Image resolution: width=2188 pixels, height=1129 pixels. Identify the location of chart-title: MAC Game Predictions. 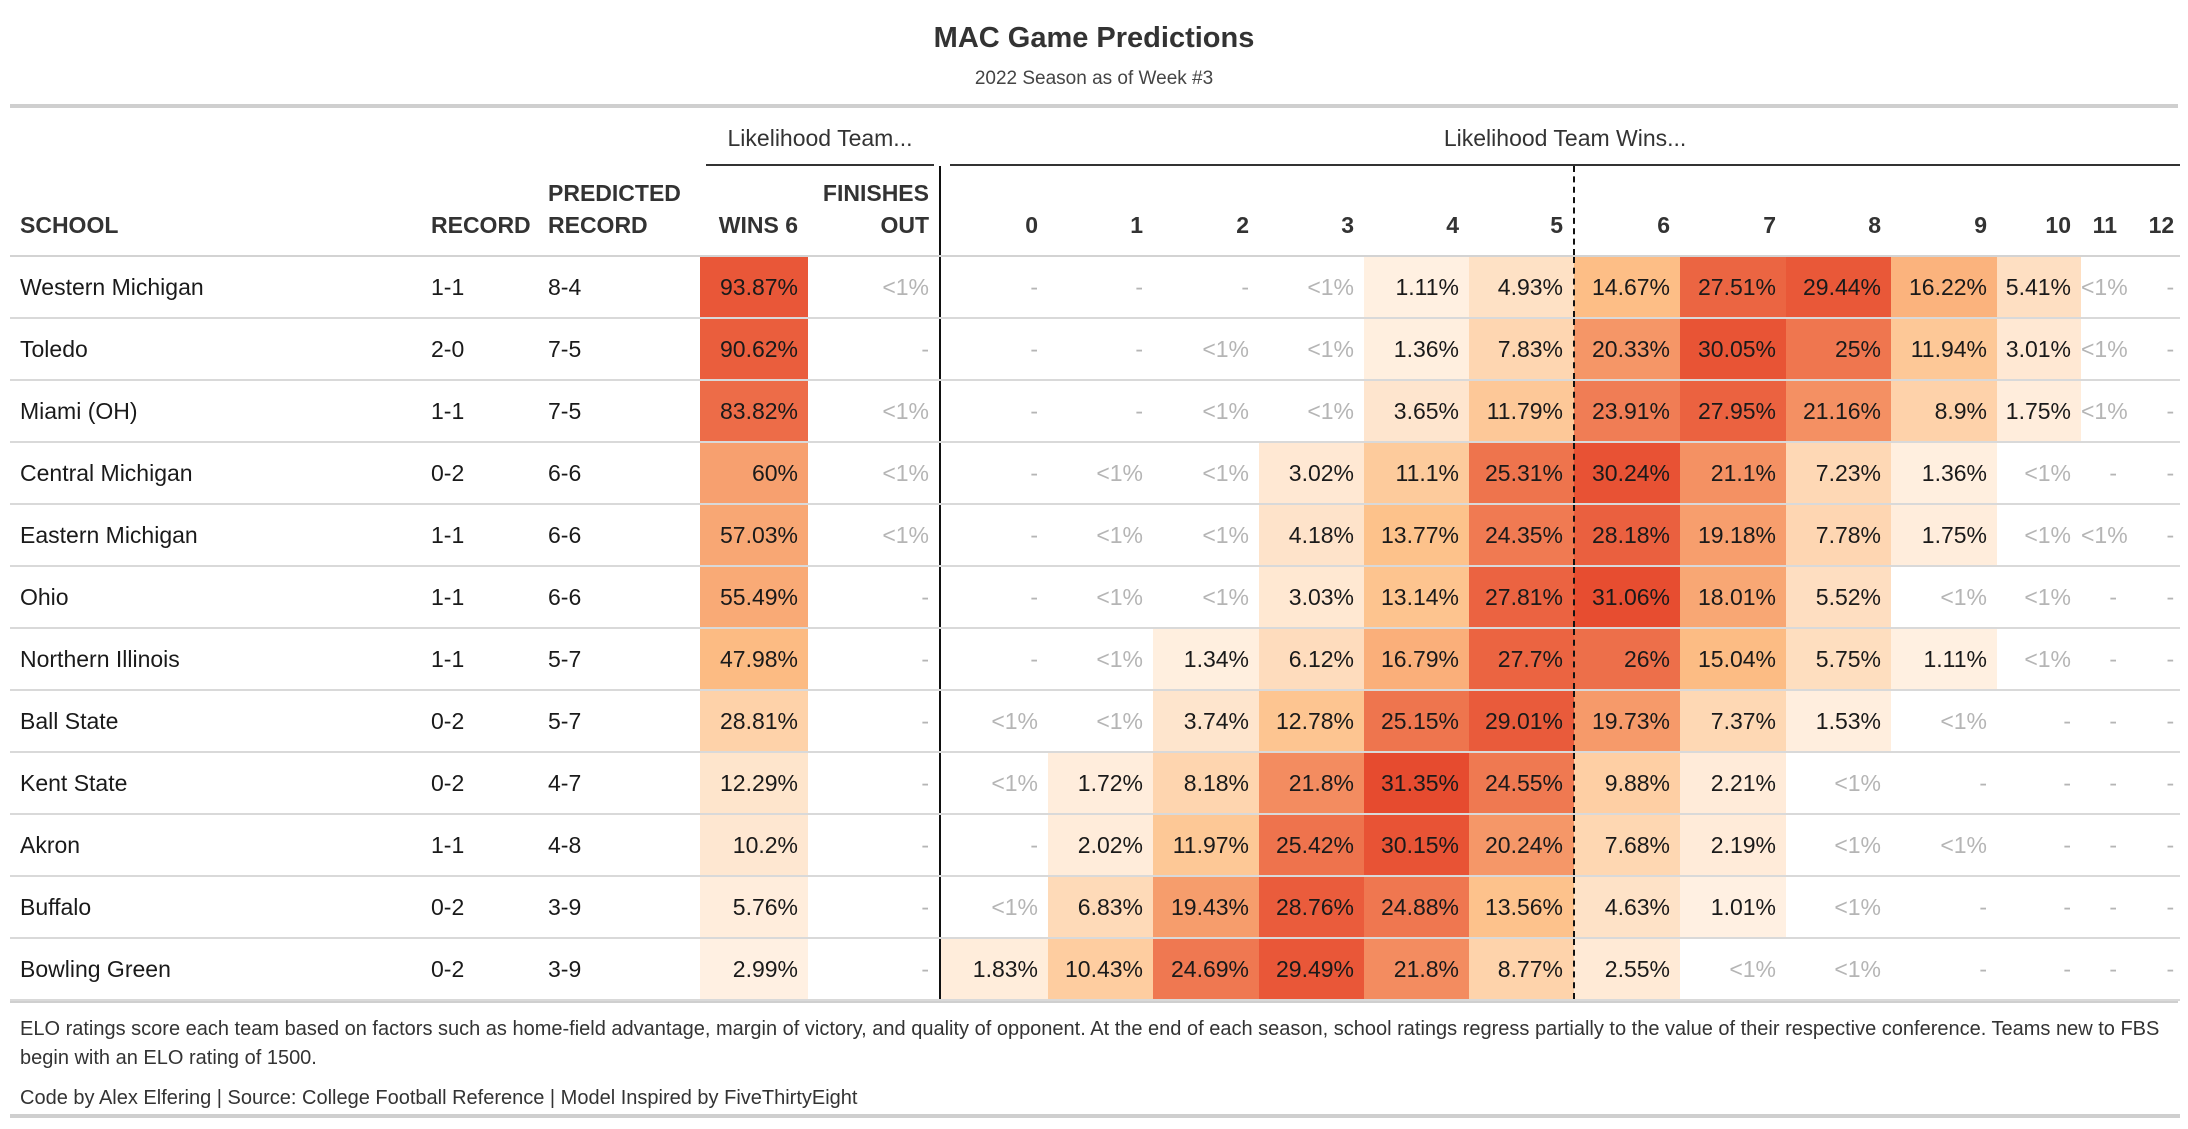
(1094, 38).